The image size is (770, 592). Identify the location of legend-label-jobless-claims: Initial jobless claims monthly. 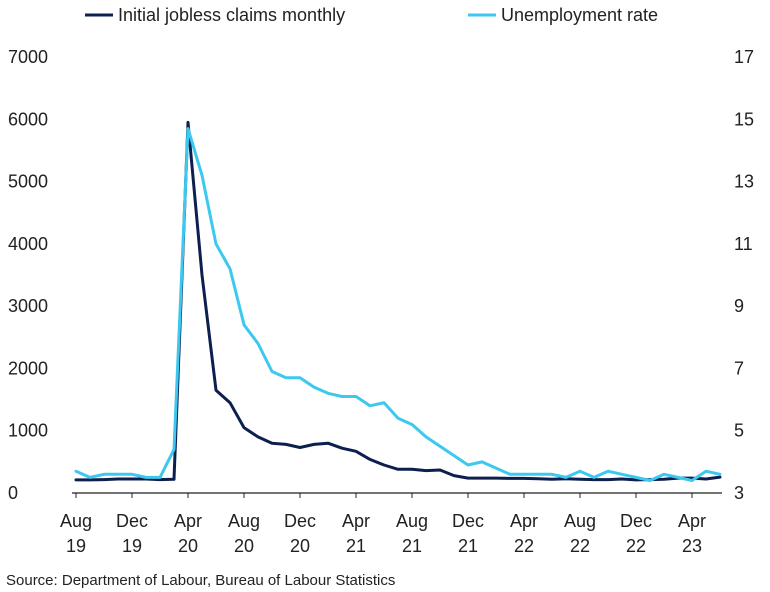
(231, 15).